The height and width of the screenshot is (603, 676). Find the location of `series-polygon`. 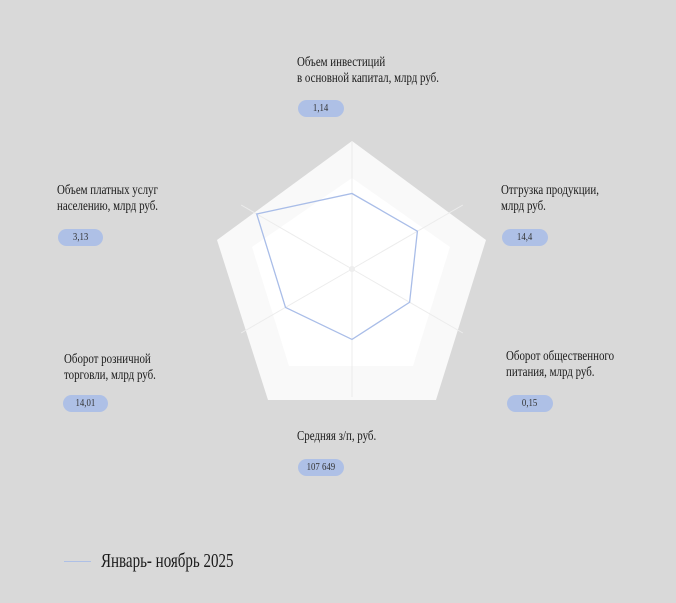

series-polygon is located at coordinates (337, 266).